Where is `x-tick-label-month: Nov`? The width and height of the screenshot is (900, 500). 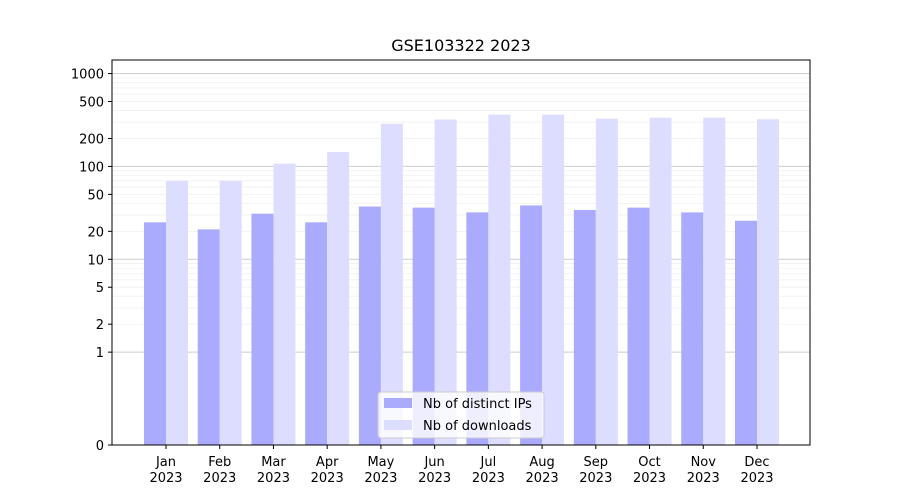 x-tick-label-month: Nov is located at coordinates (704, 462).